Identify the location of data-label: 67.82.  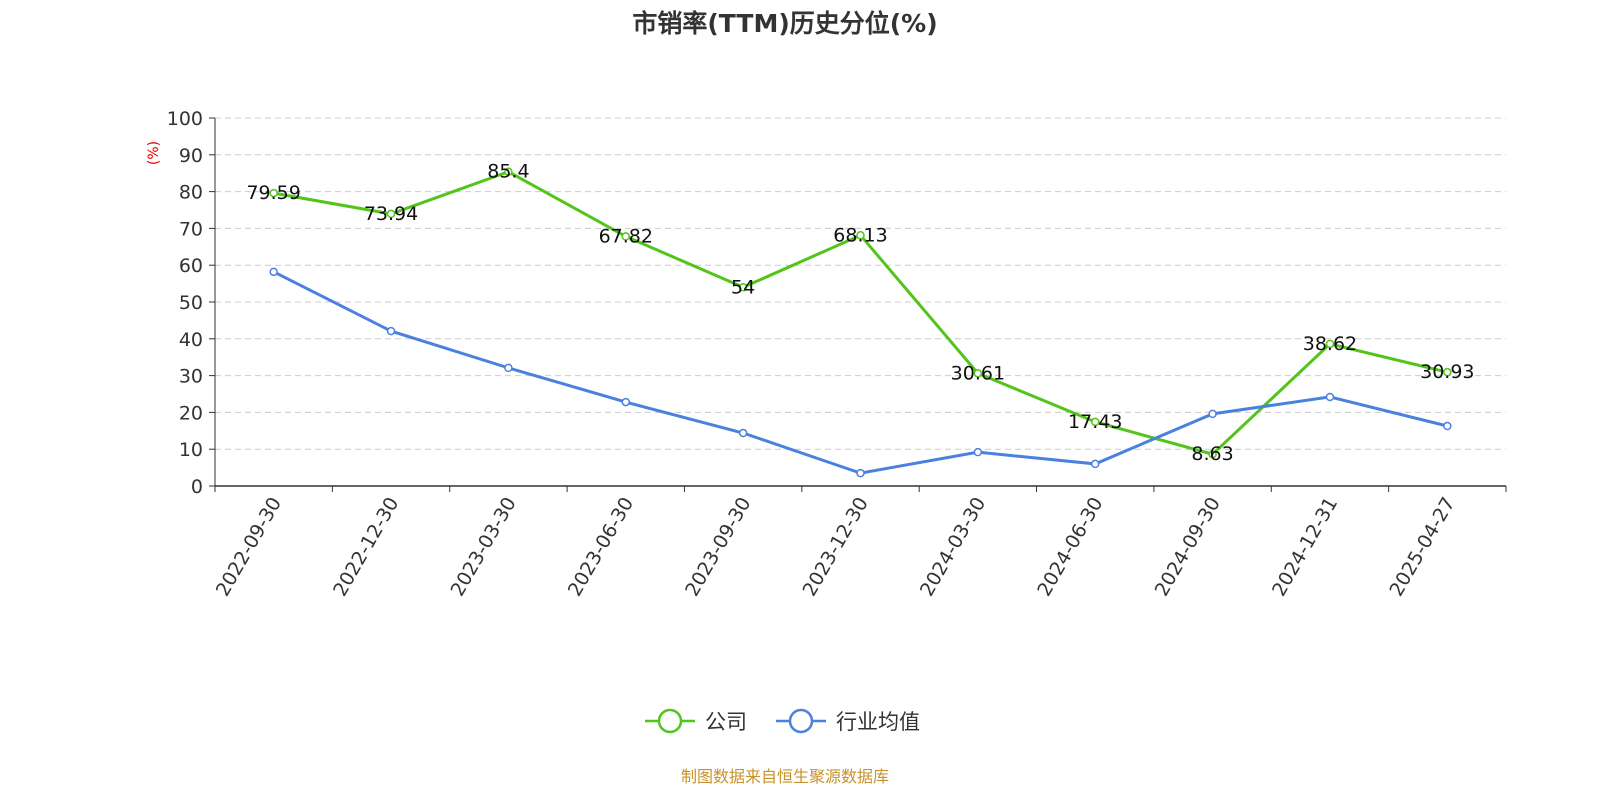
(626, 236).